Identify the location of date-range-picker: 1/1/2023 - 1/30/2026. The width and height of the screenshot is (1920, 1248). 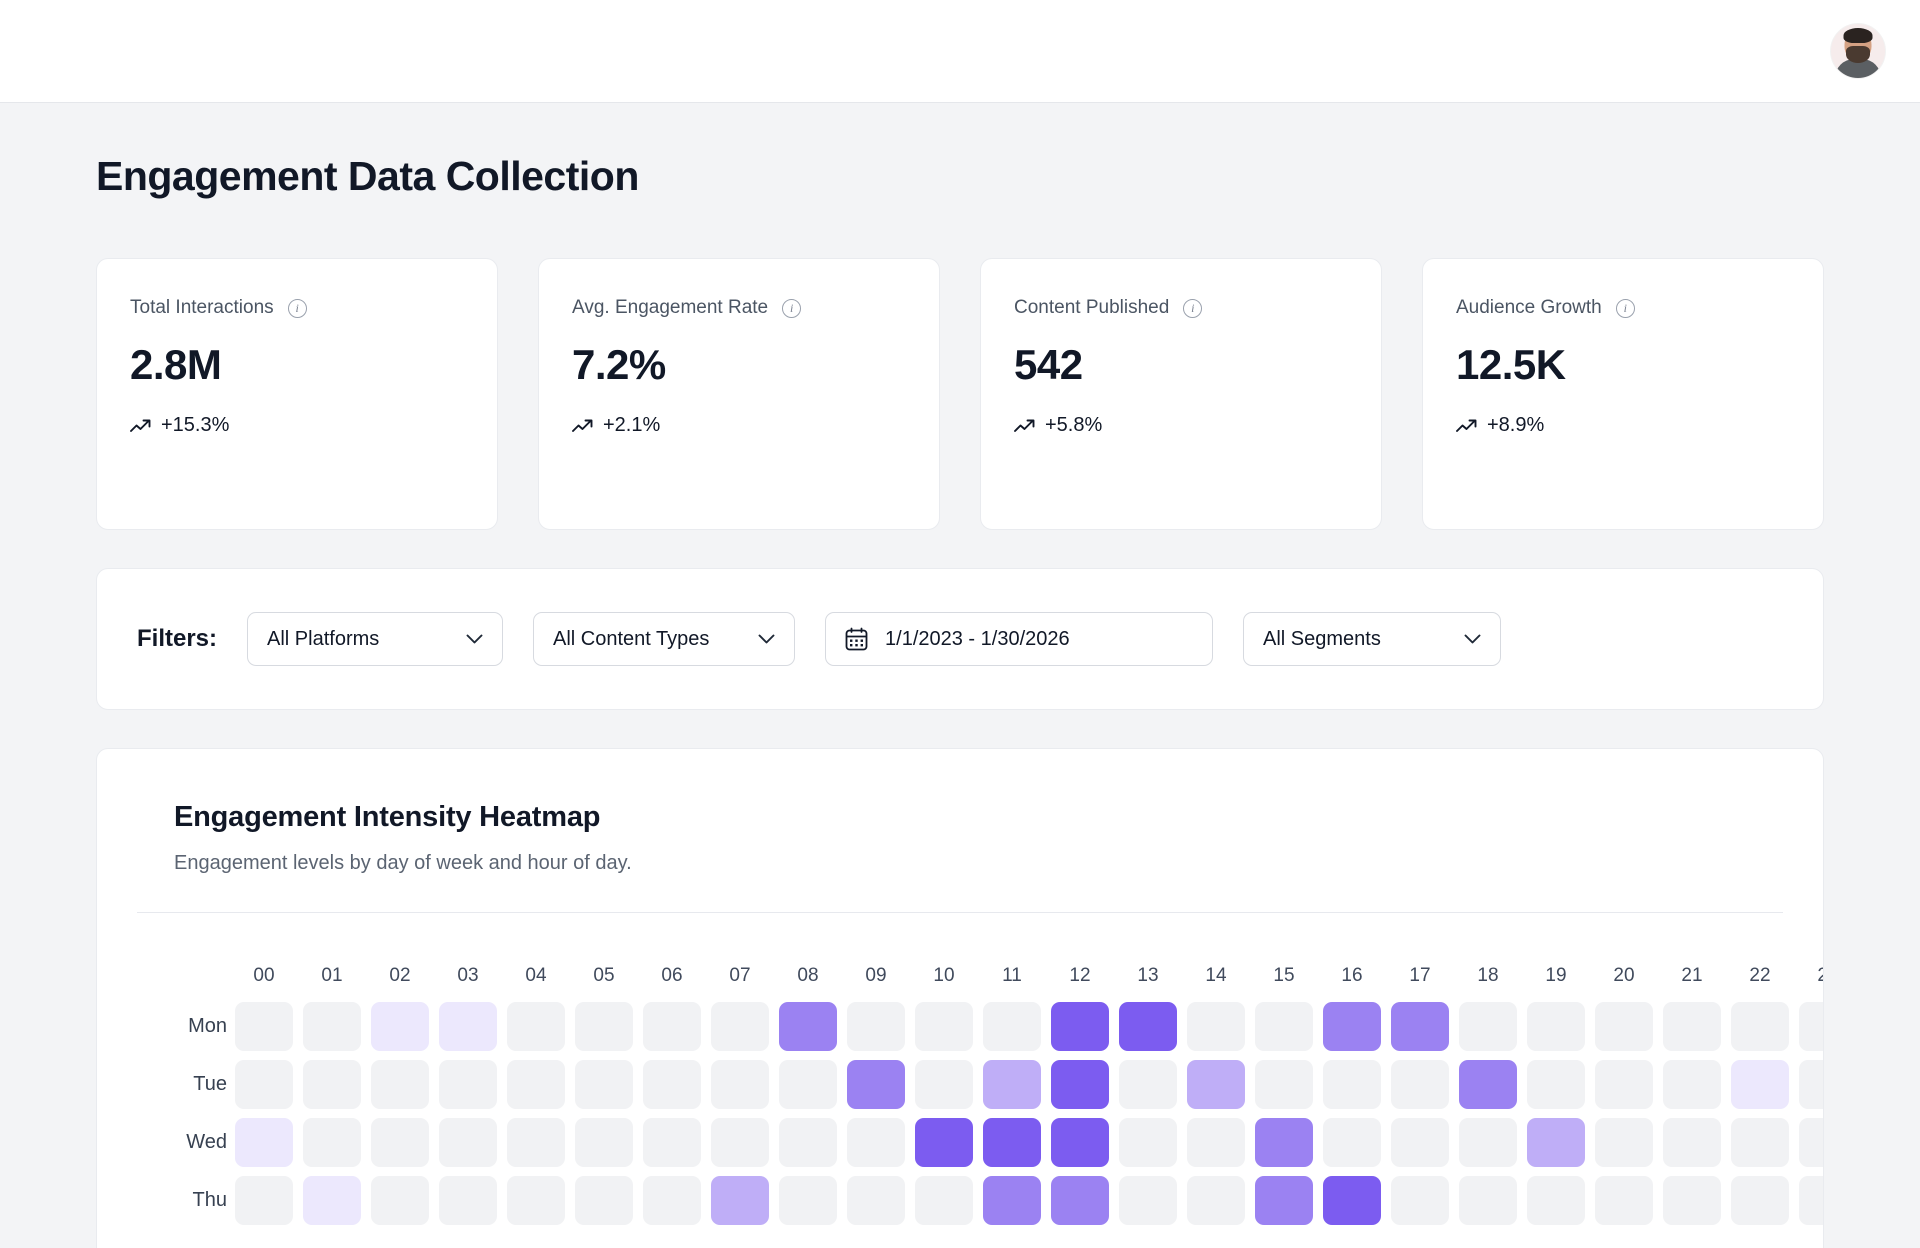
(1019, 639).